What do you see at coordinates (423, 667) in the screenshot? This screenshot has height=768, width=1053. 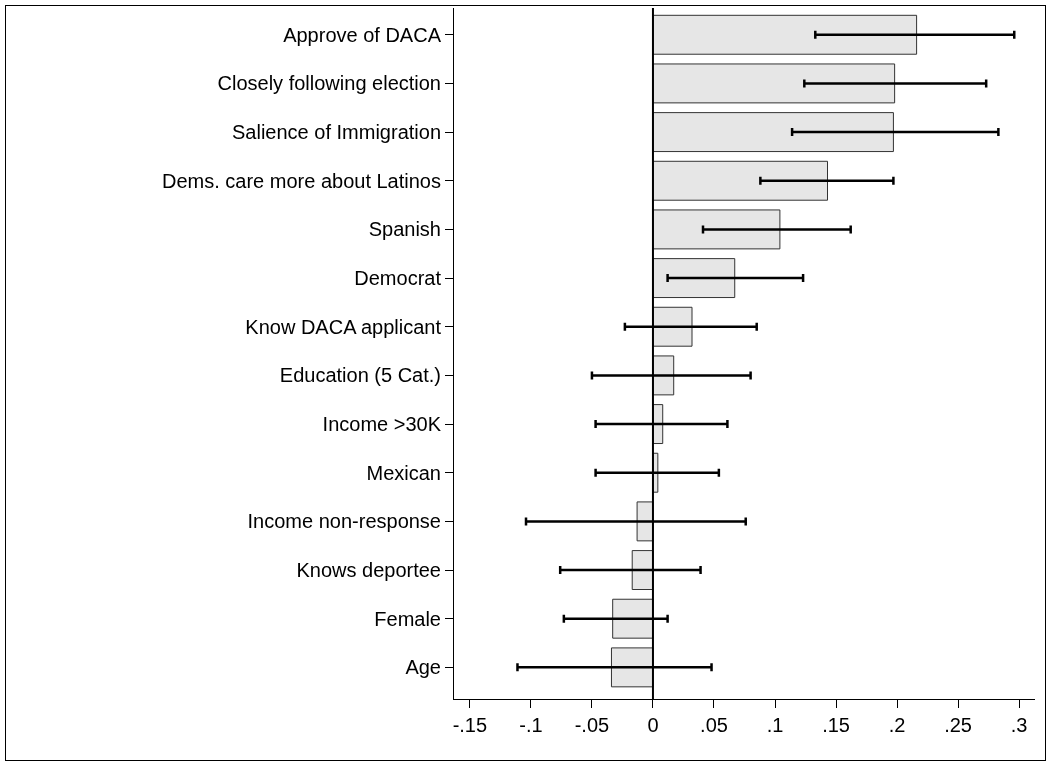 I see `y-tick-label: Age` at bounding box center [423, 667].